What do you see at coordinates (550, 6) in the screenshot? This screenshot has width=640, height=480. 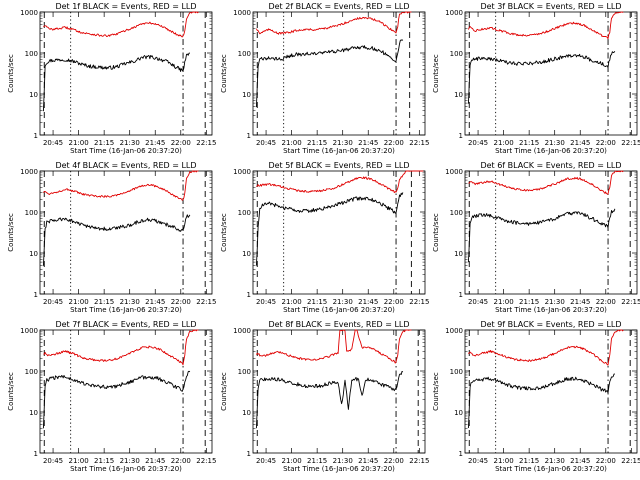 I see `panel-title: Det 3f BLACK = Events, RED = LLD` at bounding box center [550, 6].